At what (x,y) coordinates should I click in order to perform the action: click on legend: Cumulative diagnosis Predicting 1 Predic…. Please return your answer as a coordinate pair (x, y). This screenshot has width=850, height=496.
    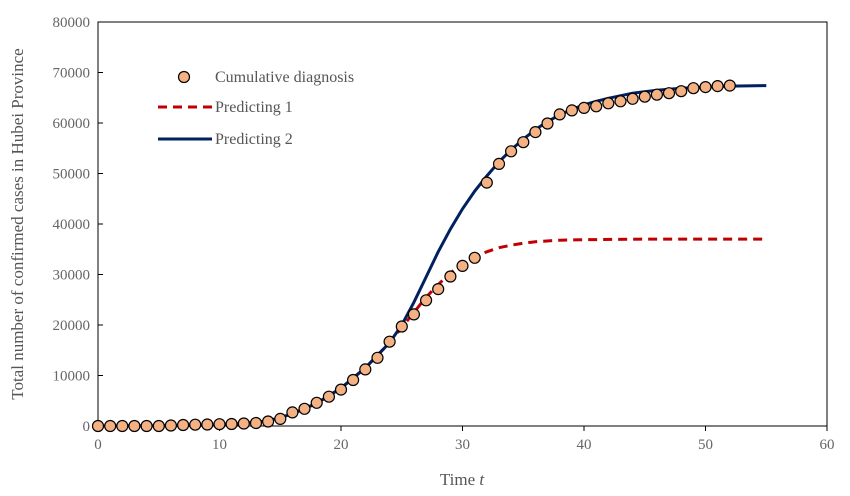
    Looking at the image, I should click on (256, 108).